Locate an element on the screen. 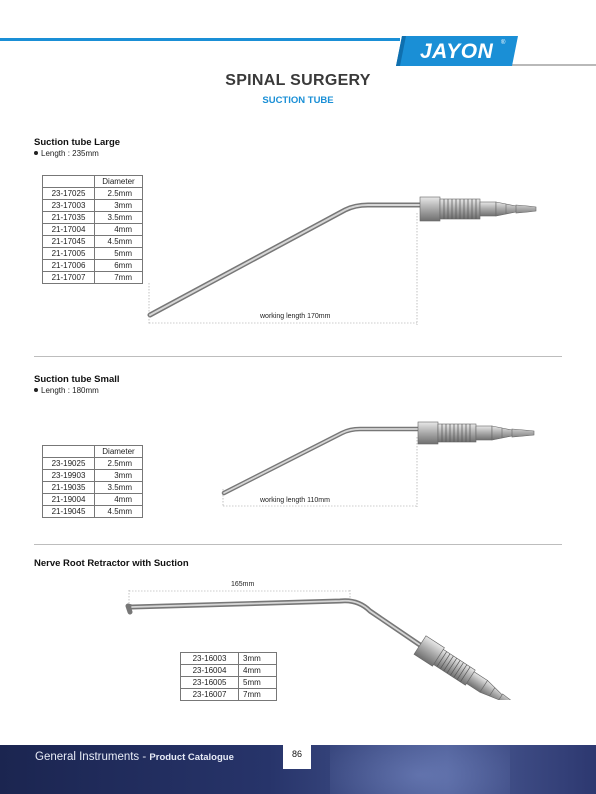 The width and height of the screenshot is (596, 794). footer-caption: General Instruments - Product Catalogue is located at coordinates (134, 757).